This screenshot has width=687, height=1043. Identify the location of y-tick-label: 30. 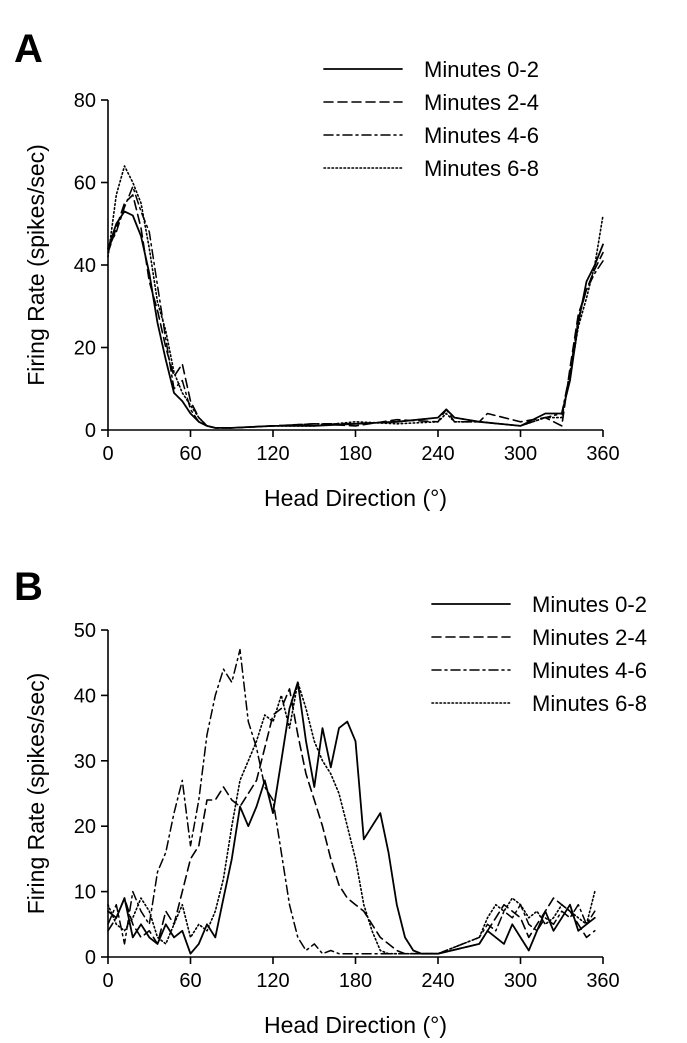
(85, 762).